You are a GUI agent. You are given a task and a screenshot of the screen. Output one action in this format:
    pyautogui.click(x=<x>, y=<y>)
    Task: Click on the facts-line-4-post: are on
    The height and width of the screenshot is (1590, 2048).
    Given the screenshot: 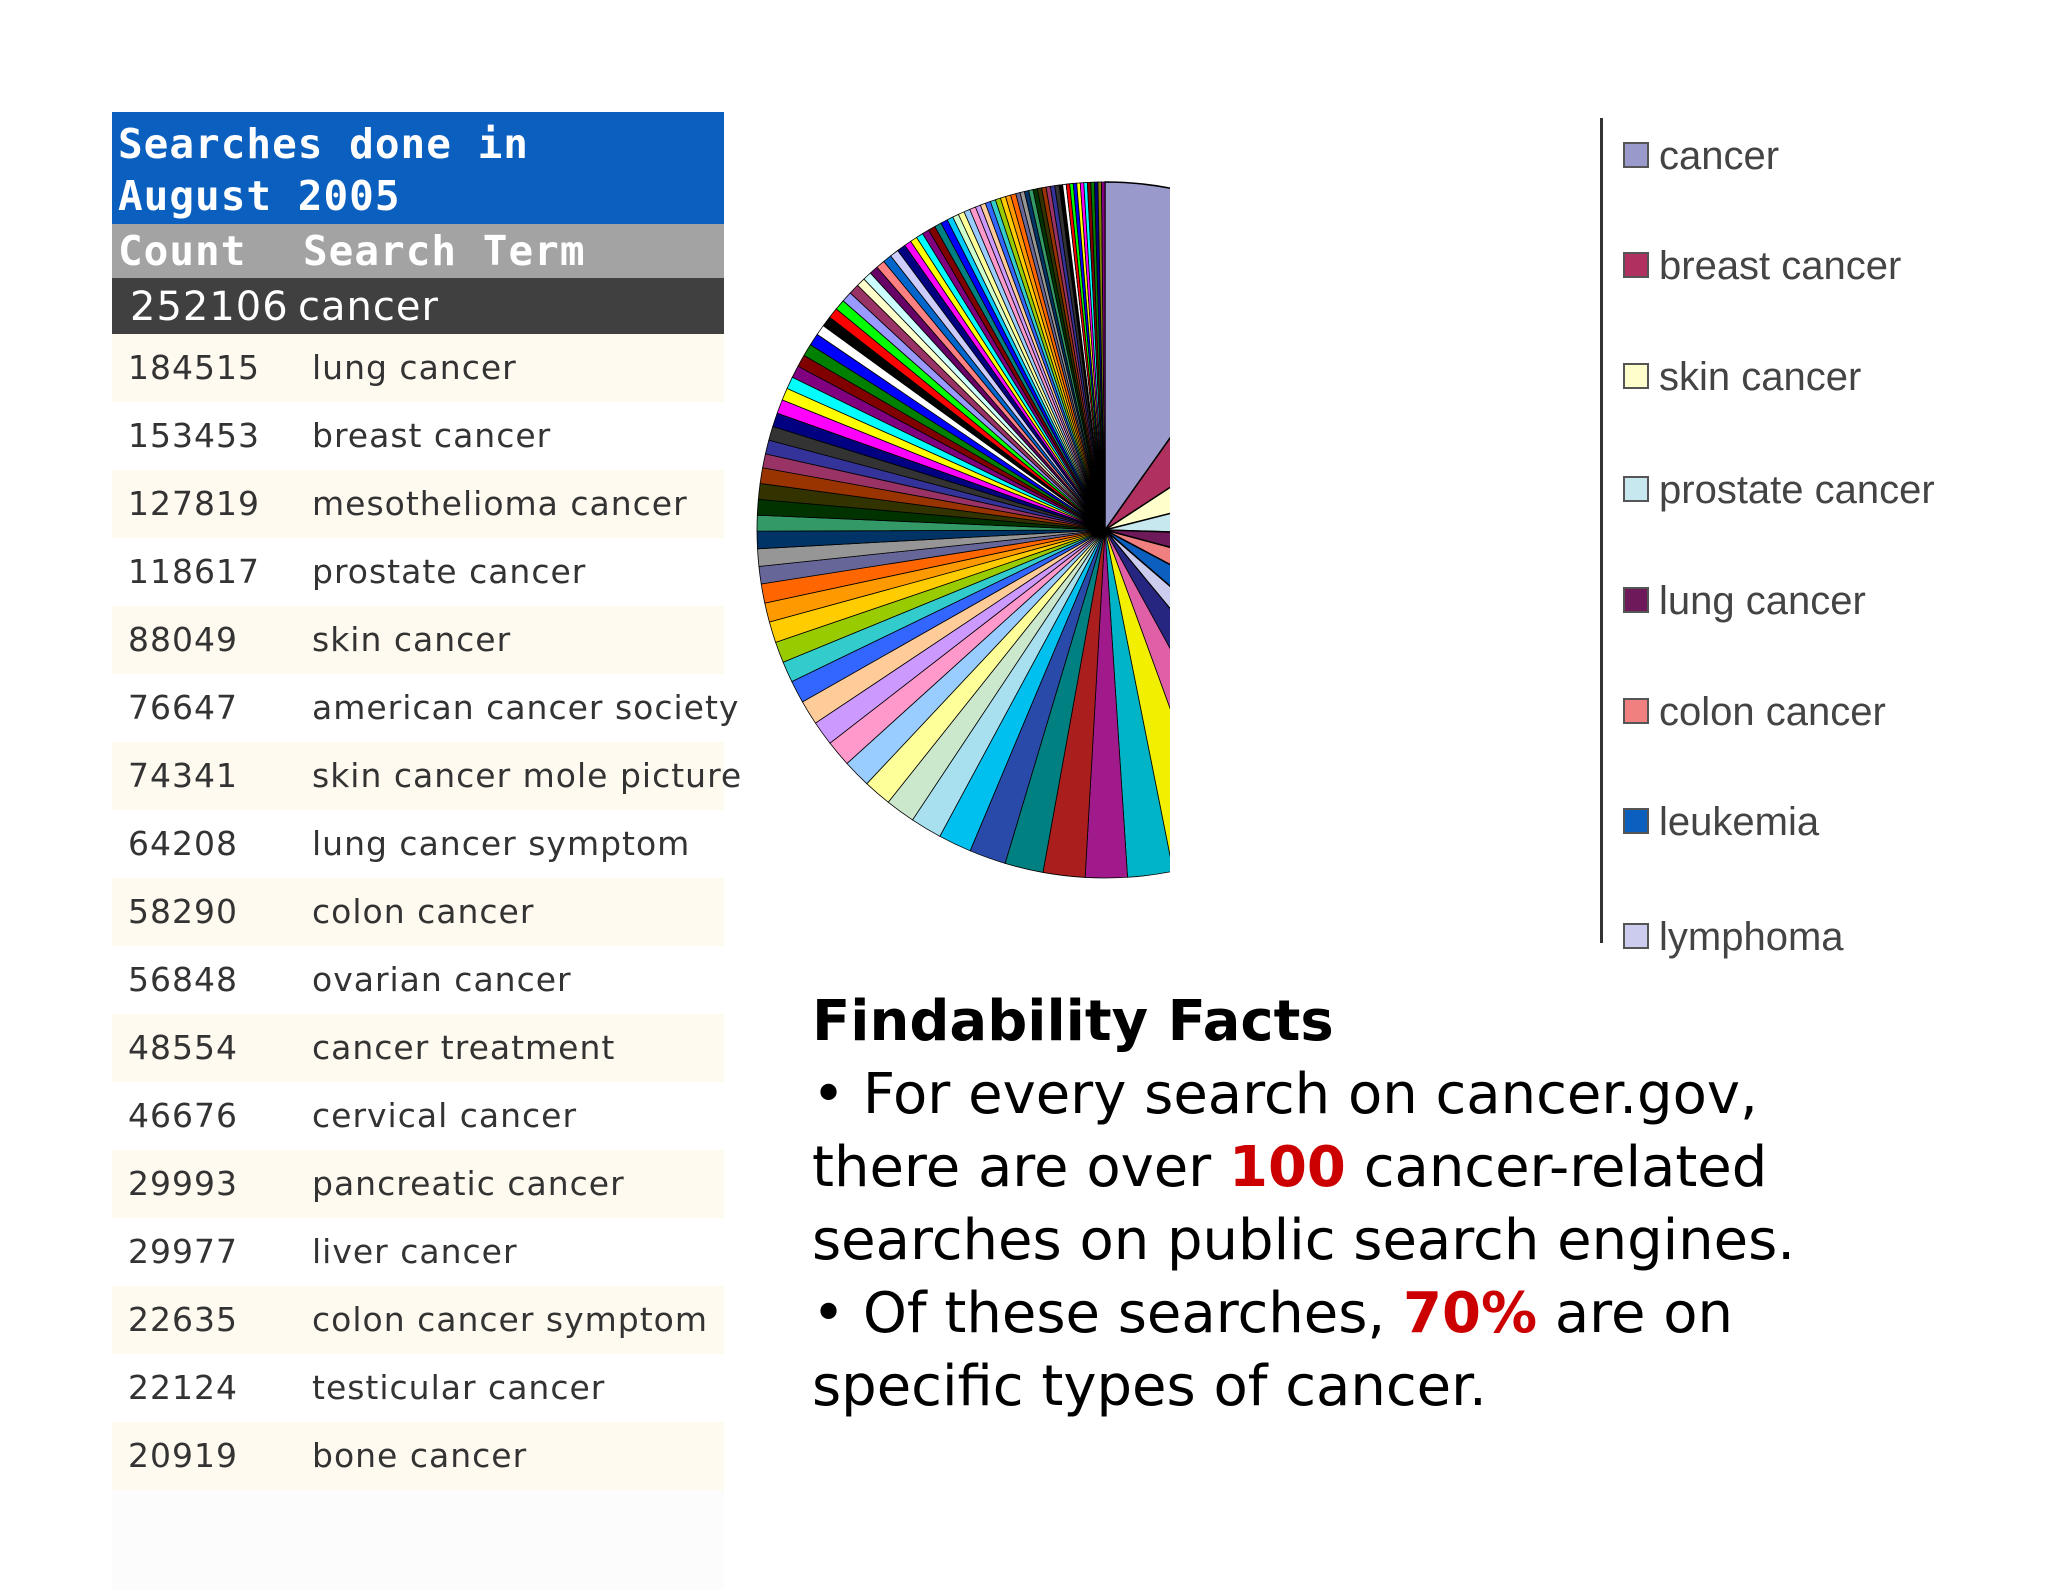 What is the action you would take?
    pyautogui.click(x=1635, y=1313)
    